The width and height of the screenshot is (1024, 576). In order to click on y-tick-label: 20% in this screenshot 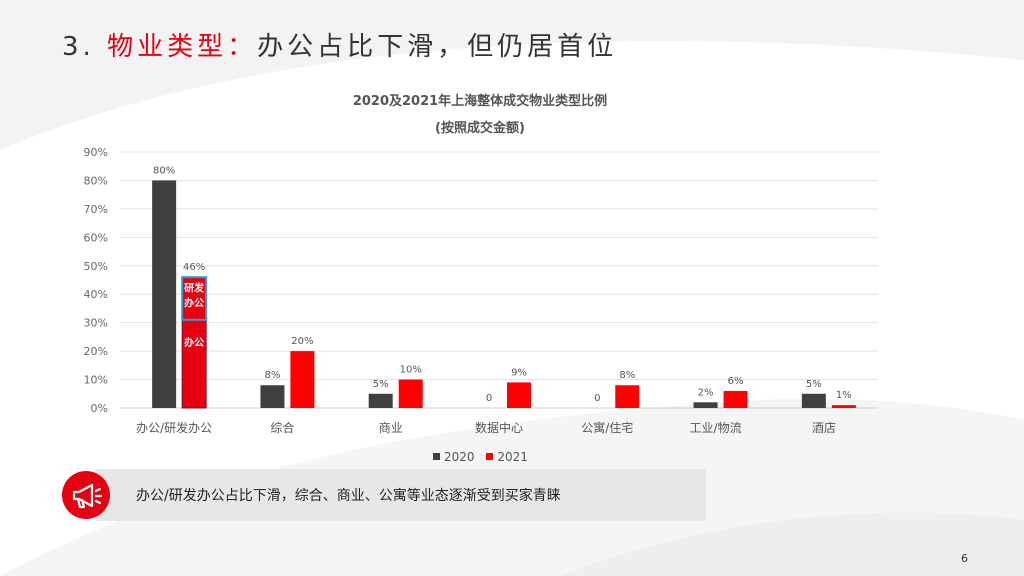, I will do `click(96, 351)`.